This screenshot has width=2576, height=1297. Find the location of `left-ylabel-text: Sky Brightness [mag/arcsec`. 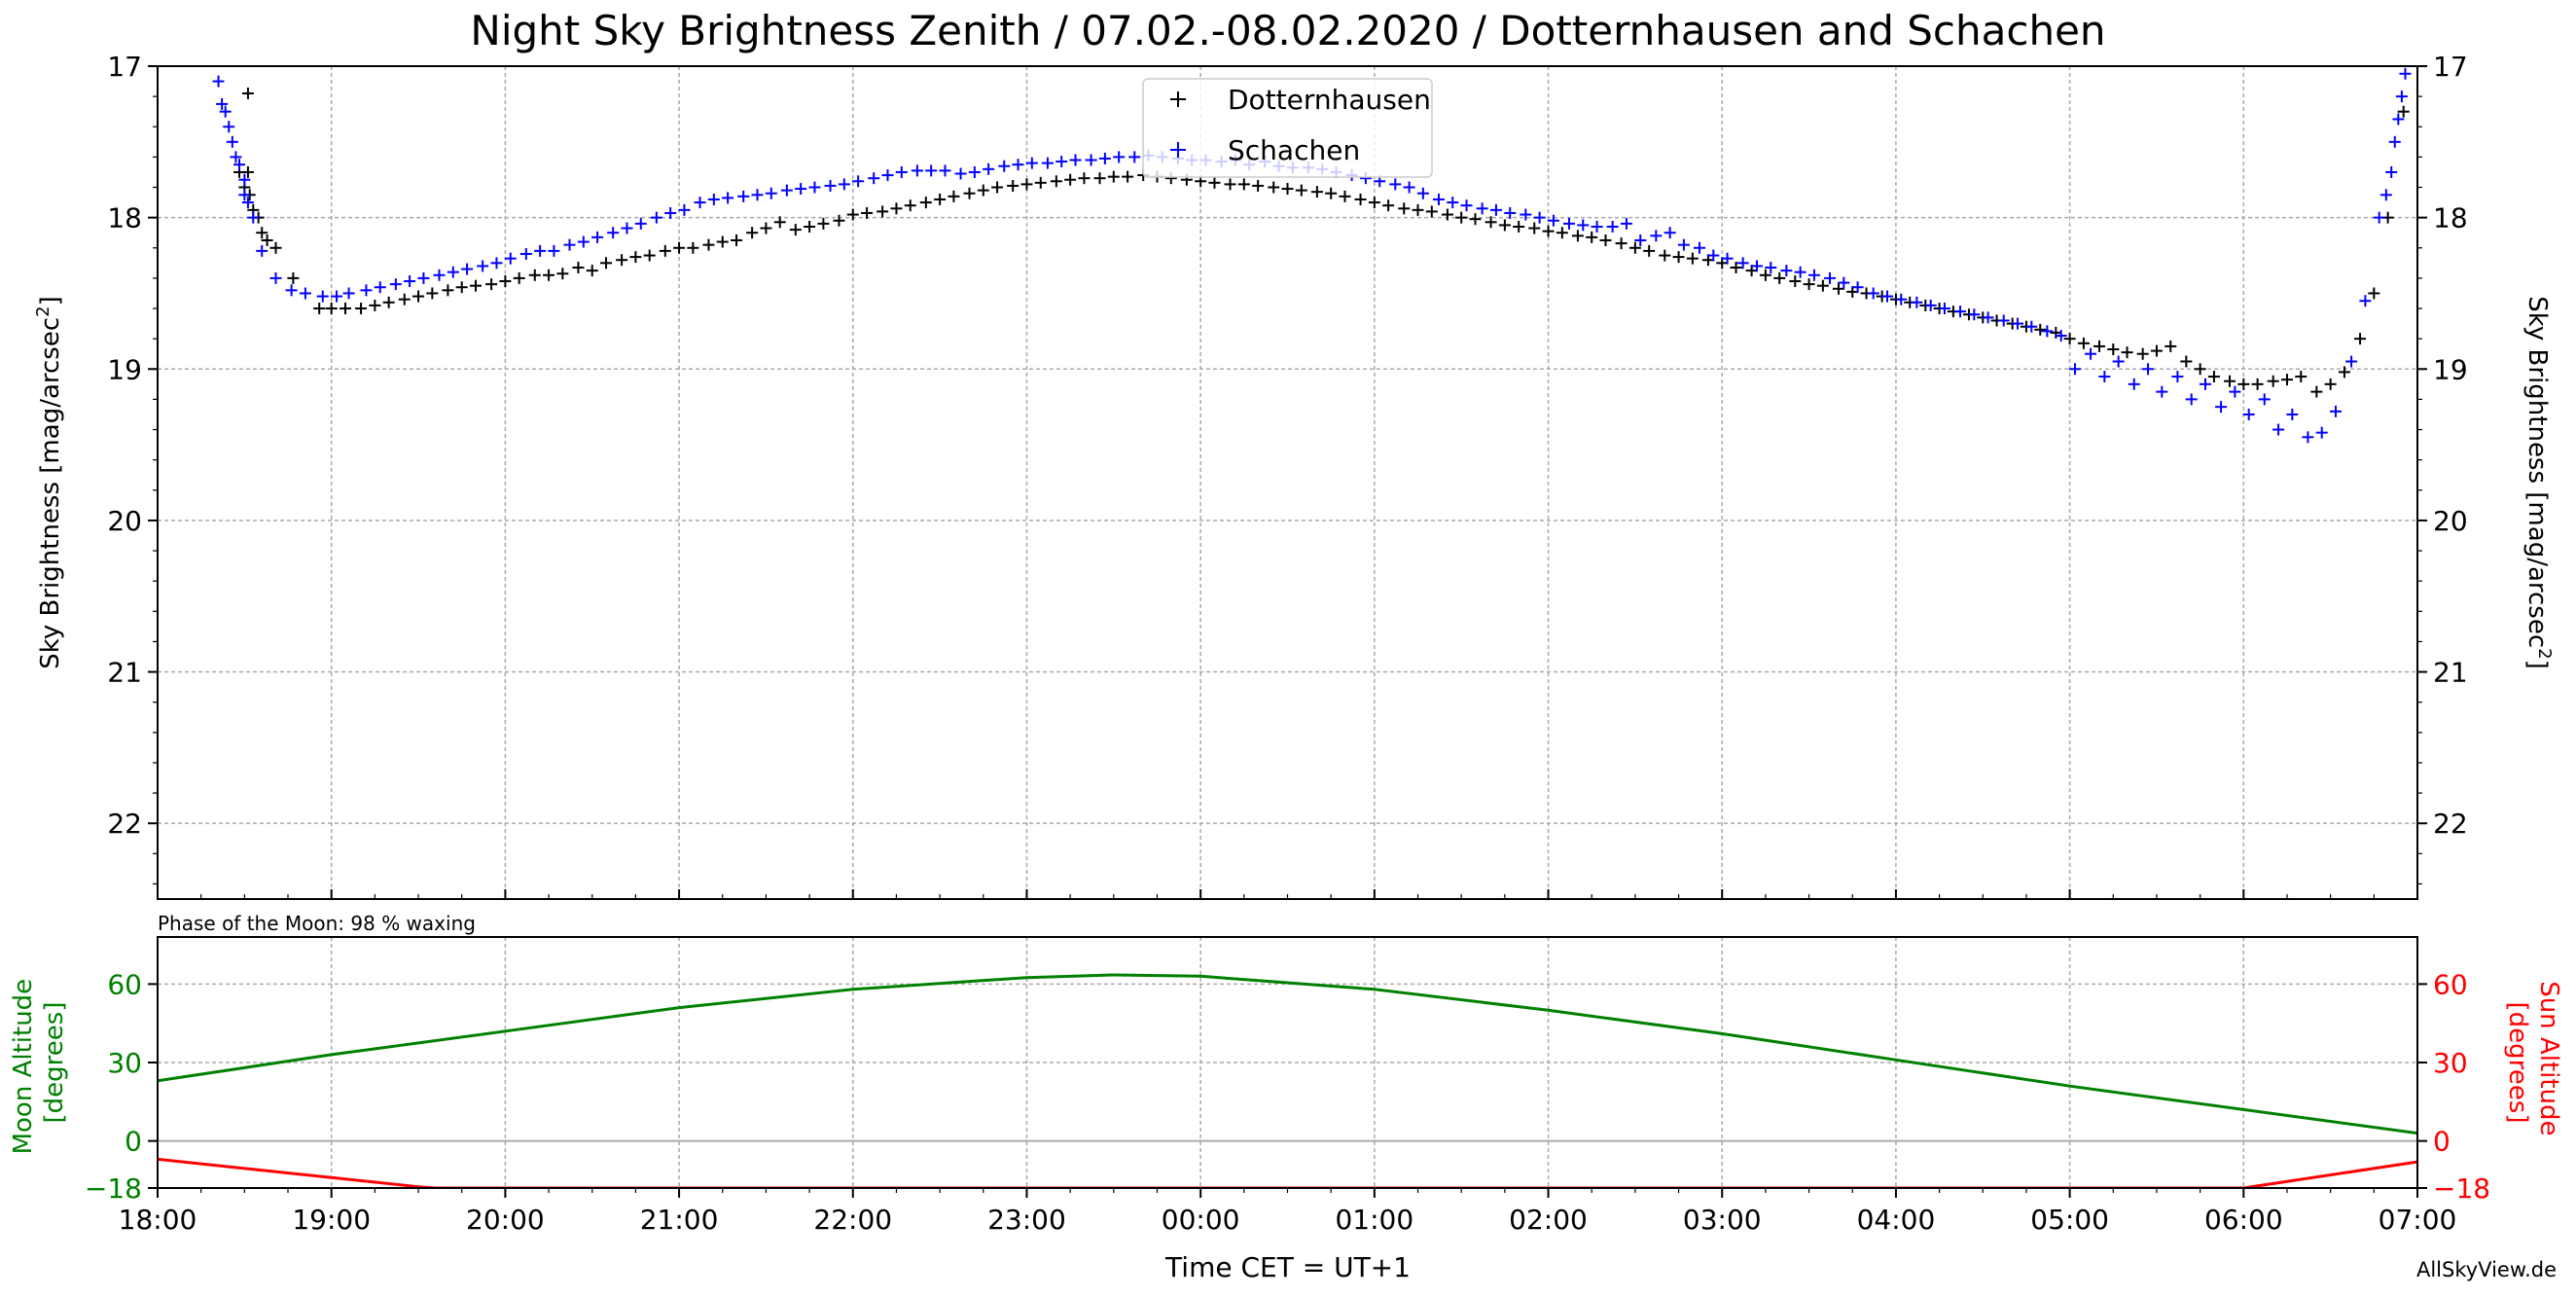

left-ylabel-text: Sky Brightness [mag/arcsec is located at coordinates (50, 493).